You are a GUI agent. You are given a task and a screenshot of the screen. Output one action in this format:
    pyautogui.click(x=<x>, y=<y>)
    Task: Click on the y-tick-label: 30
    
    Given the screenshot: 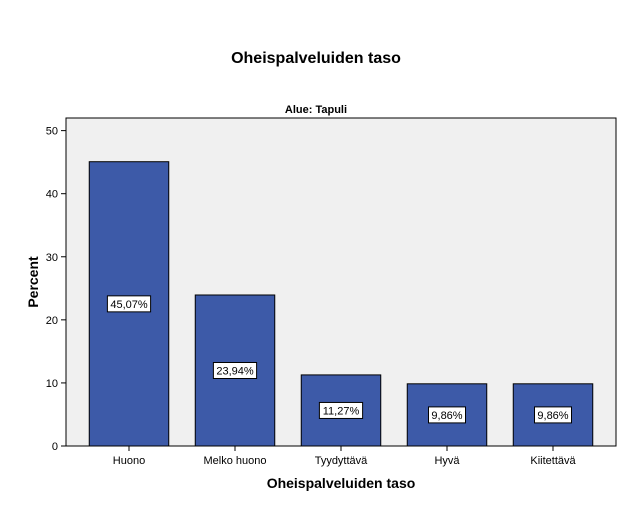 What is the action you would take?
    pyautogui.click(x=52, y=258)
    